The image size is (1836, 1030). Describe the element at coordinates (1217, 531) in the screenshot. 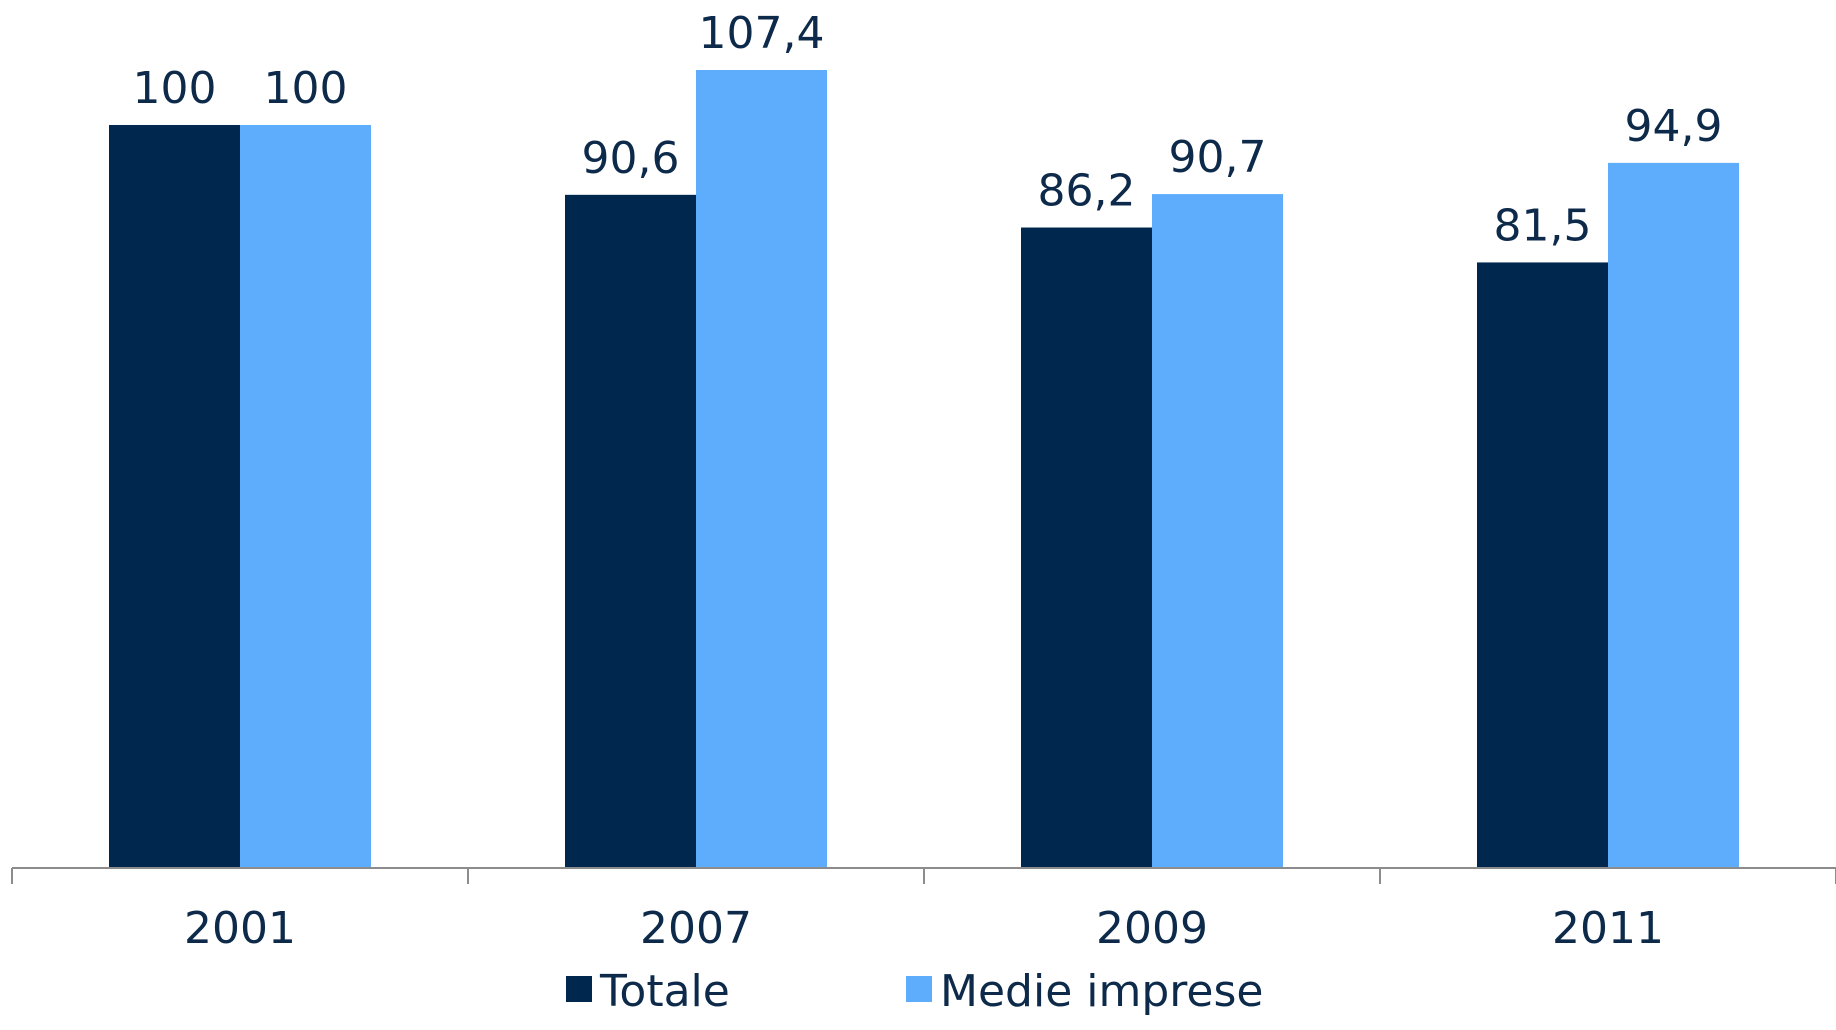

I see `bar-medie-imprese-2009` at that location.